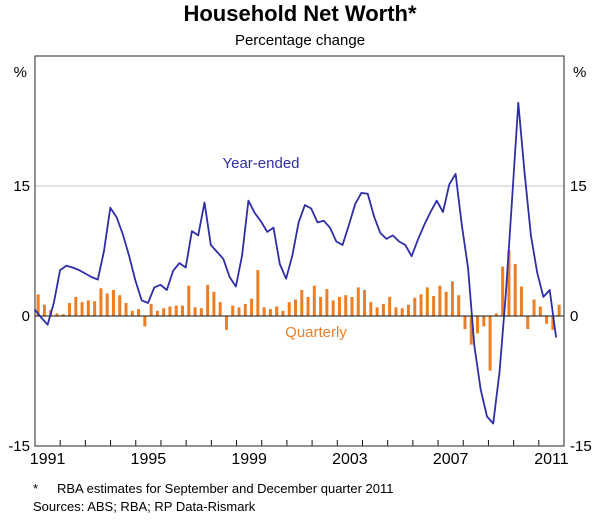 The image size is (600, 520). I want to click on page-title: Household Net Worth*, so click(300, 13).